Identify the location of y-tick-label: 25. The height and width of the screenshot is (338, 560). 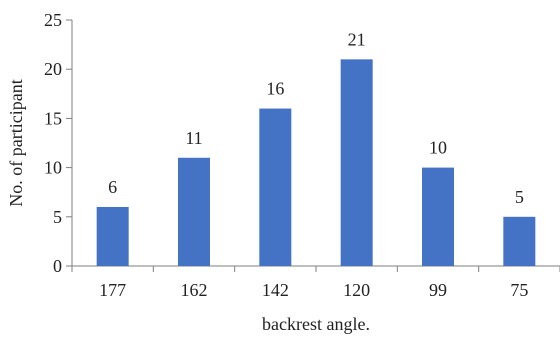
(53, 20).